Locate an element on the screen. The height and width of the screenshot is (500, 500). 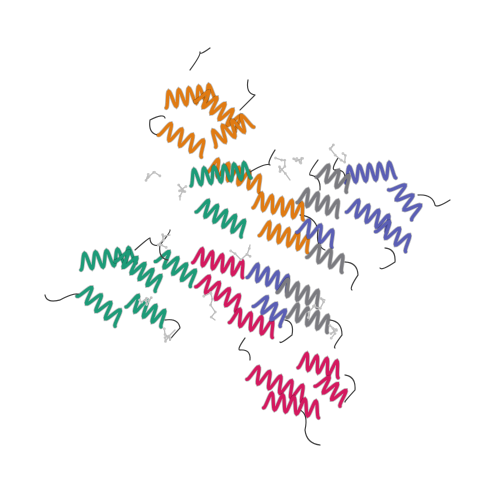
chain-gray is located at coordinates (316, 254).